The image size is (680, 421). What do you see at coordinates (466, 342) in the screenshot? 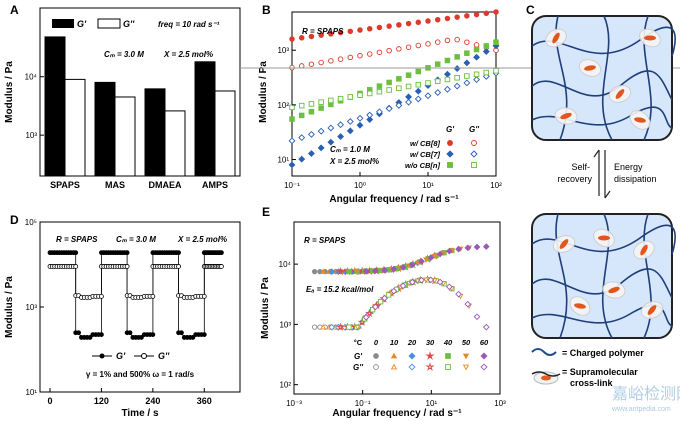
I see `legend-temp-50: 50` at bounding box center [466, 342].